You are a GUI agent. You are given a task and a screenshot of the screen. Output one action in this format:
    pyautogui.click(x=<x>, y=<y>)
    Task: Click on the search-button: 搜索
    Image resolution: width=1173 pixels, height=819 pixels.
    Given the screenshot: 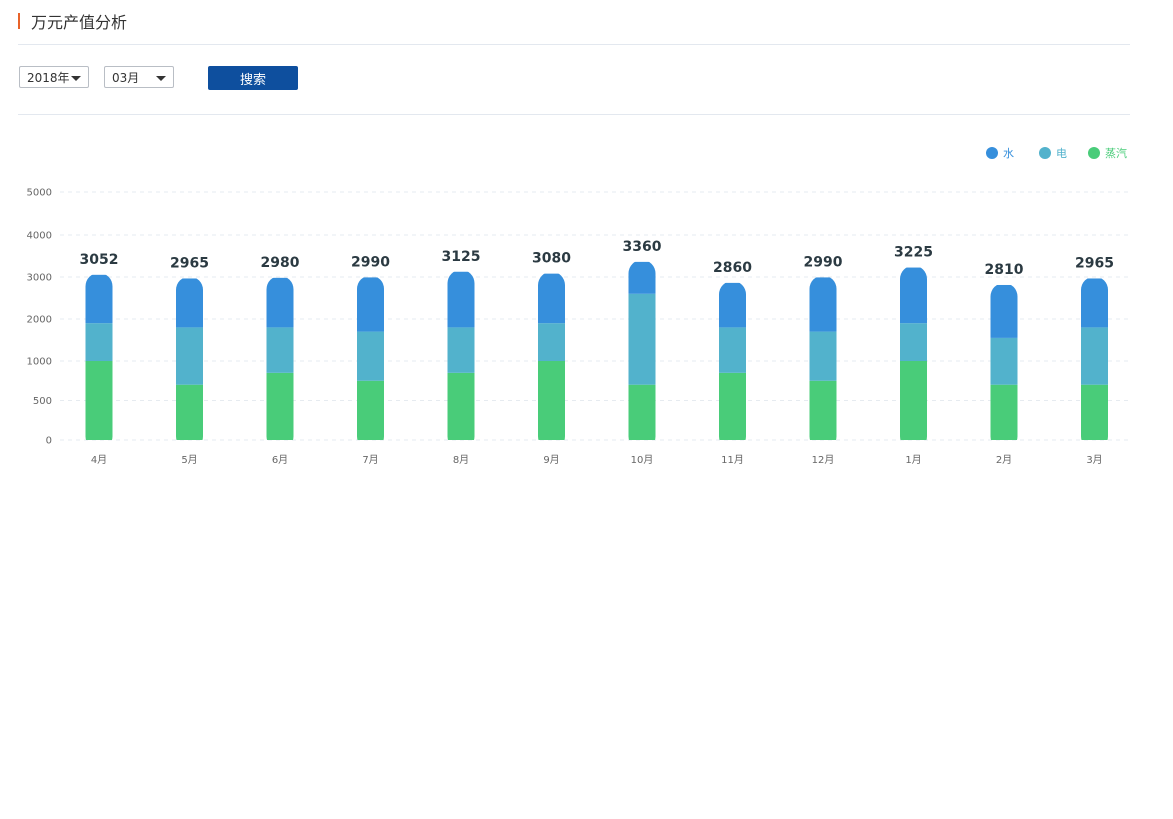 What is the action you would take?
    pyautogui.click(x=253, y=78)
    